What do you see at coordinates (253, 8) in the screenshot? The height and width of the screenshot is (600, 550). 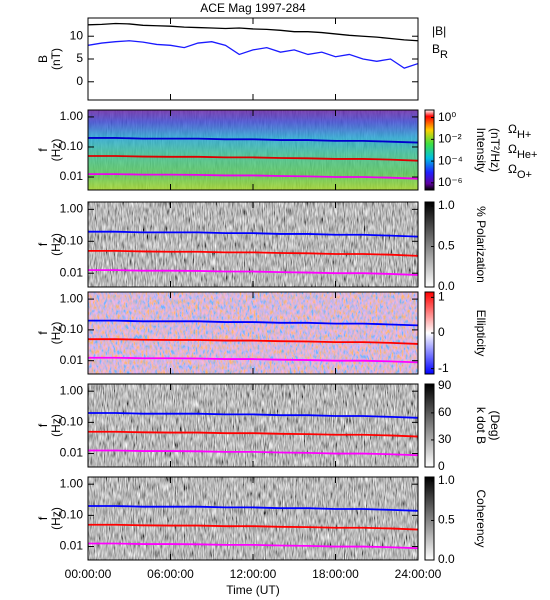 I see `chart-title: ACE Mag 1997-284` at bounding box center [253, 8].